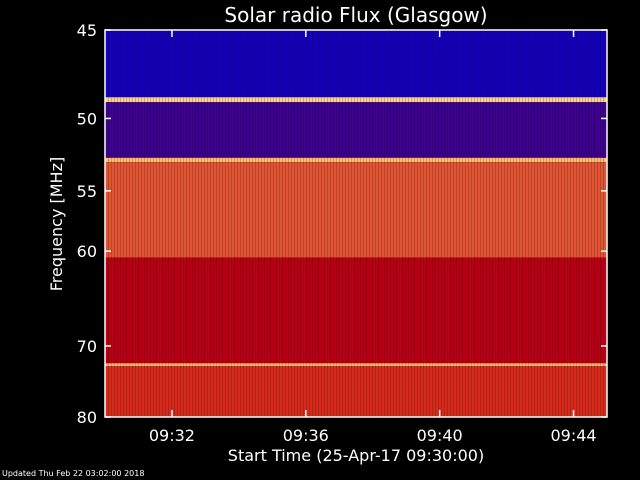  Describe the element at coordinates (440, 435) in the screenshot. I see `x-tick-label: 09:40` at that location.